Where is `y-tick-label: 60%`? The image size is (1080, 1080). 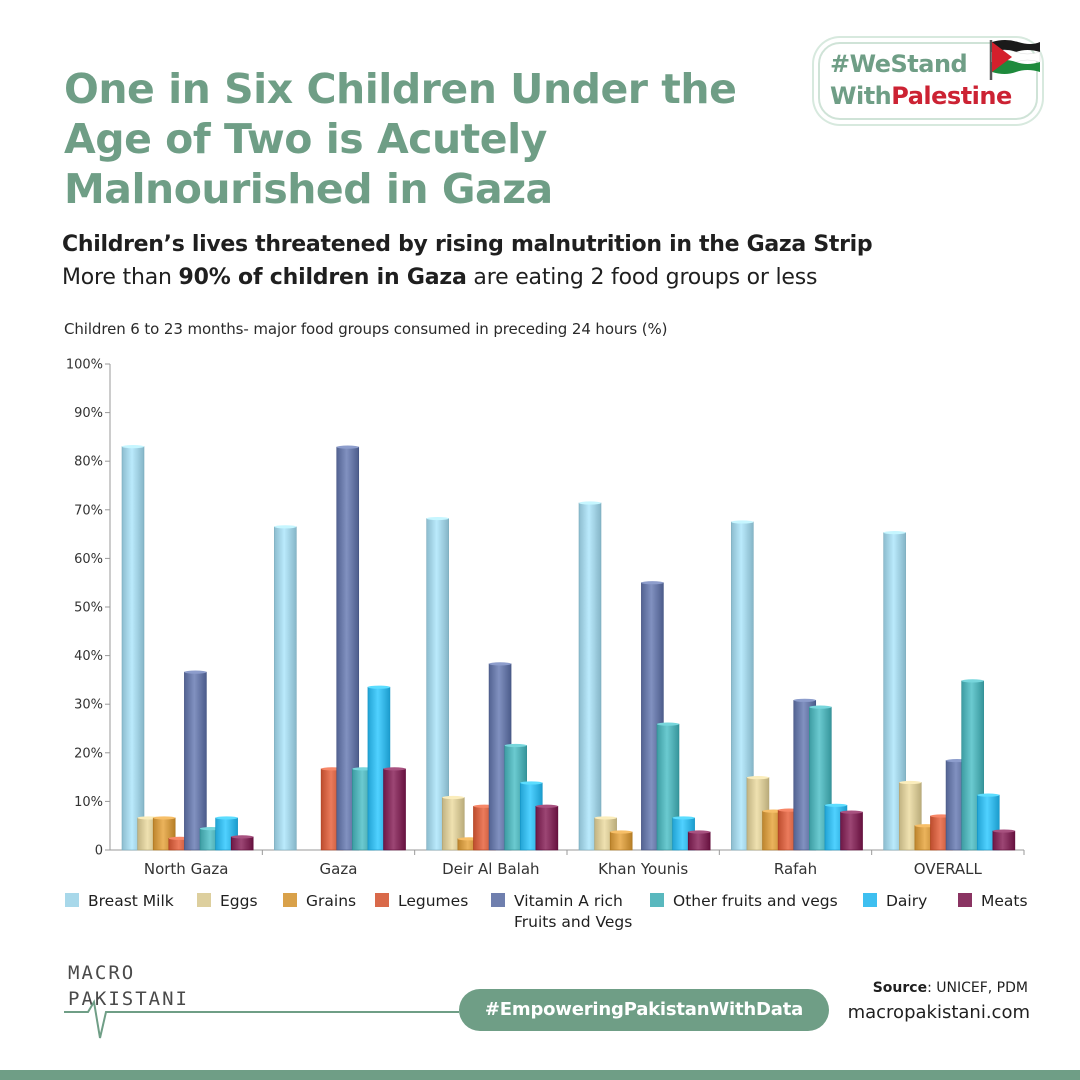
y-tick-label: 60% is located at coordinates (88, 559).